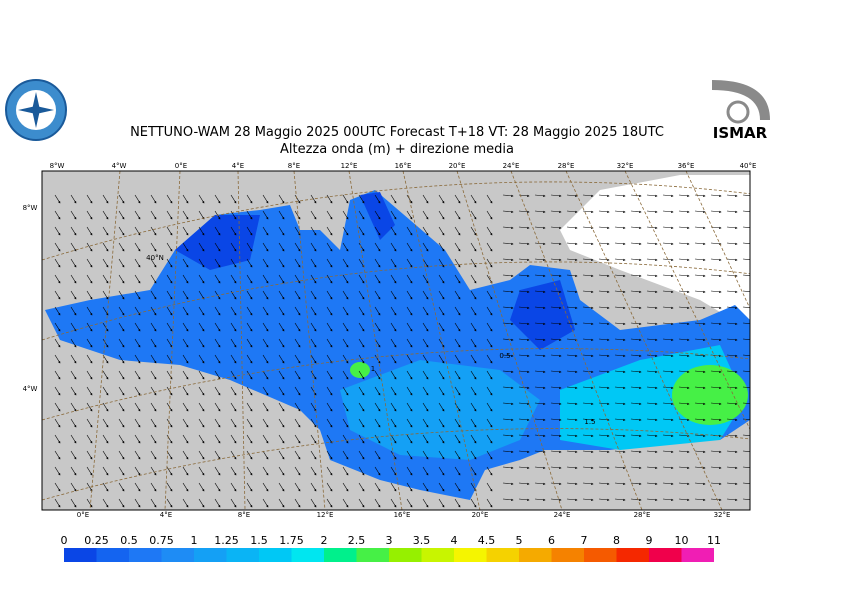 This screenshot has height=600, width=842. I want to click on graticule-label: 4°E, so click(166, 515).